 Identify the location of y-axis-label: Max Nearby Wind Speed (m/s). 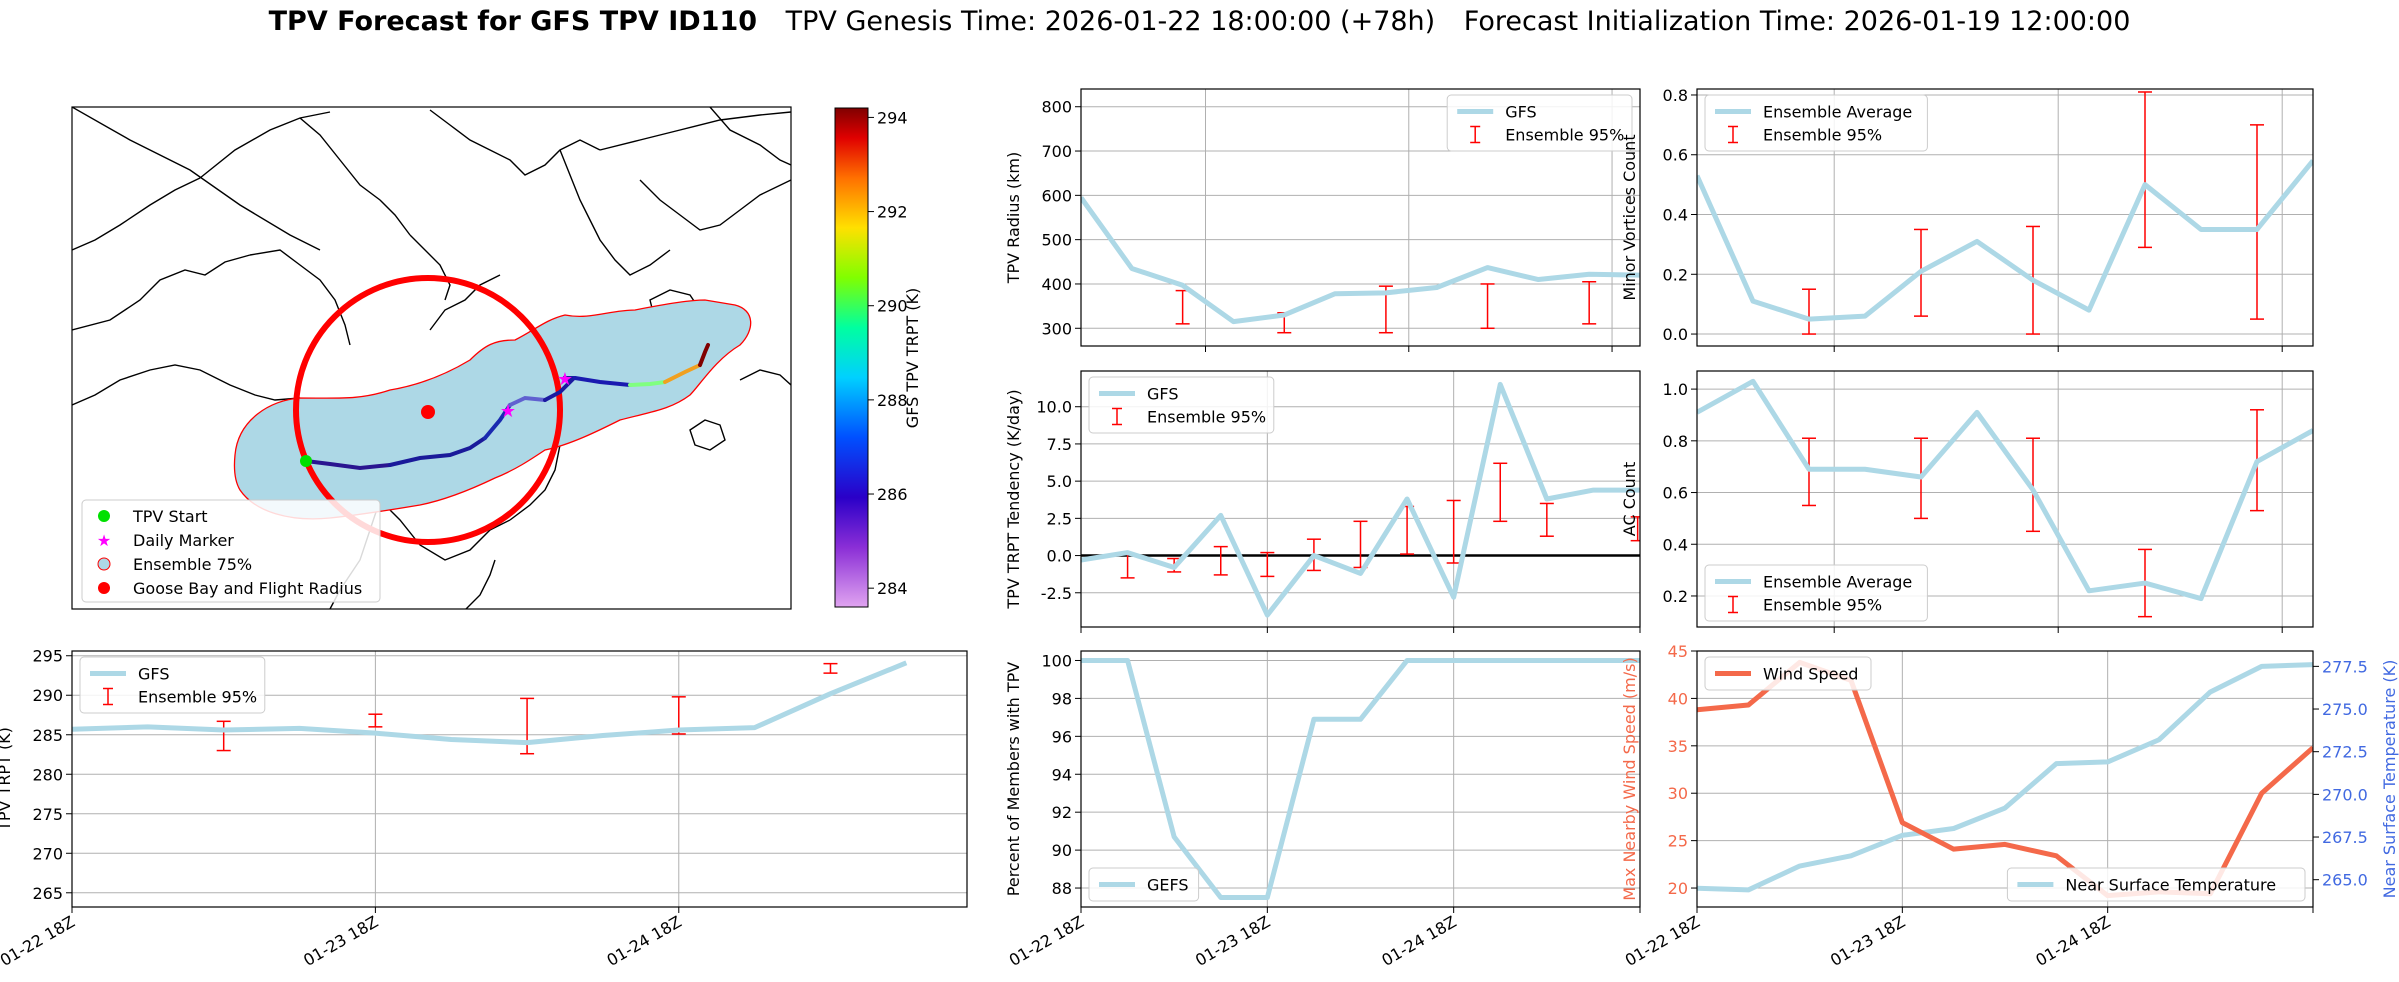
(1629, 778).